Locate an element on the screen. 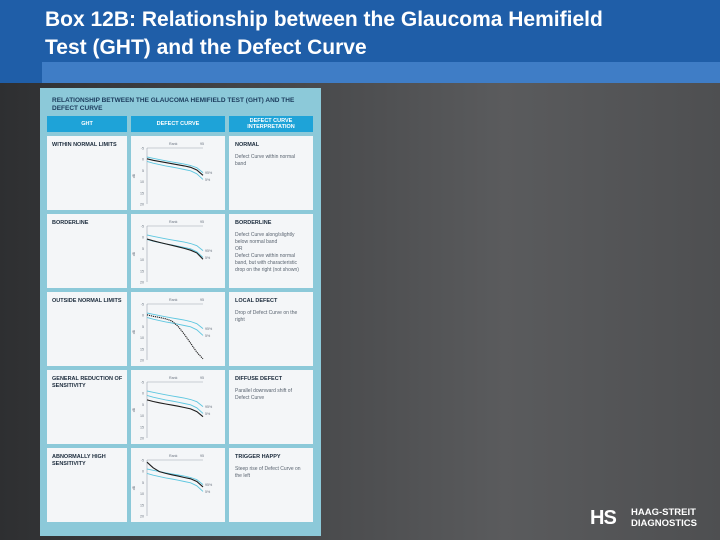 Image resolution: width=720 pixels, height=540 pixels. interpretation-title: TRIGGER HAPPY is located at coordinates (258, 457).